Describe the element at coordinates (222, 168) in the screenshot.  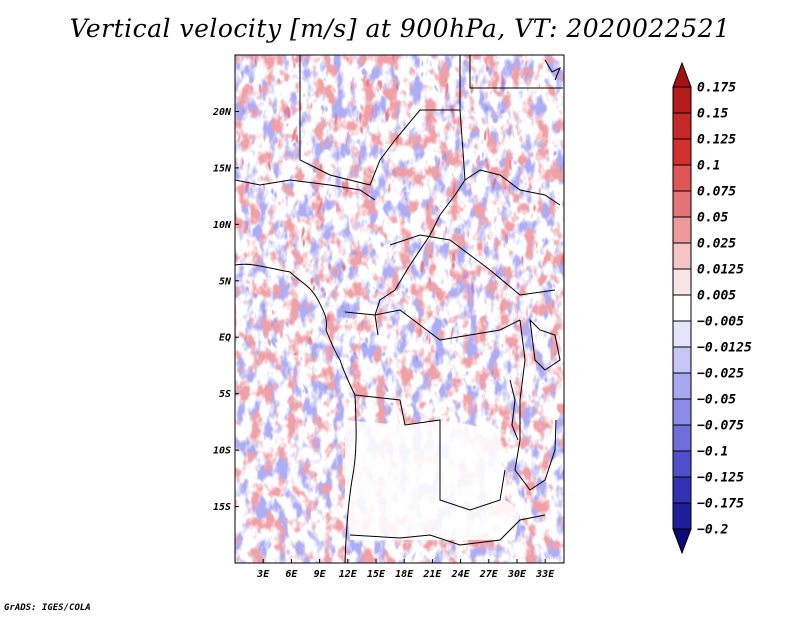
I see `y-tick-label: 15N` at that location.